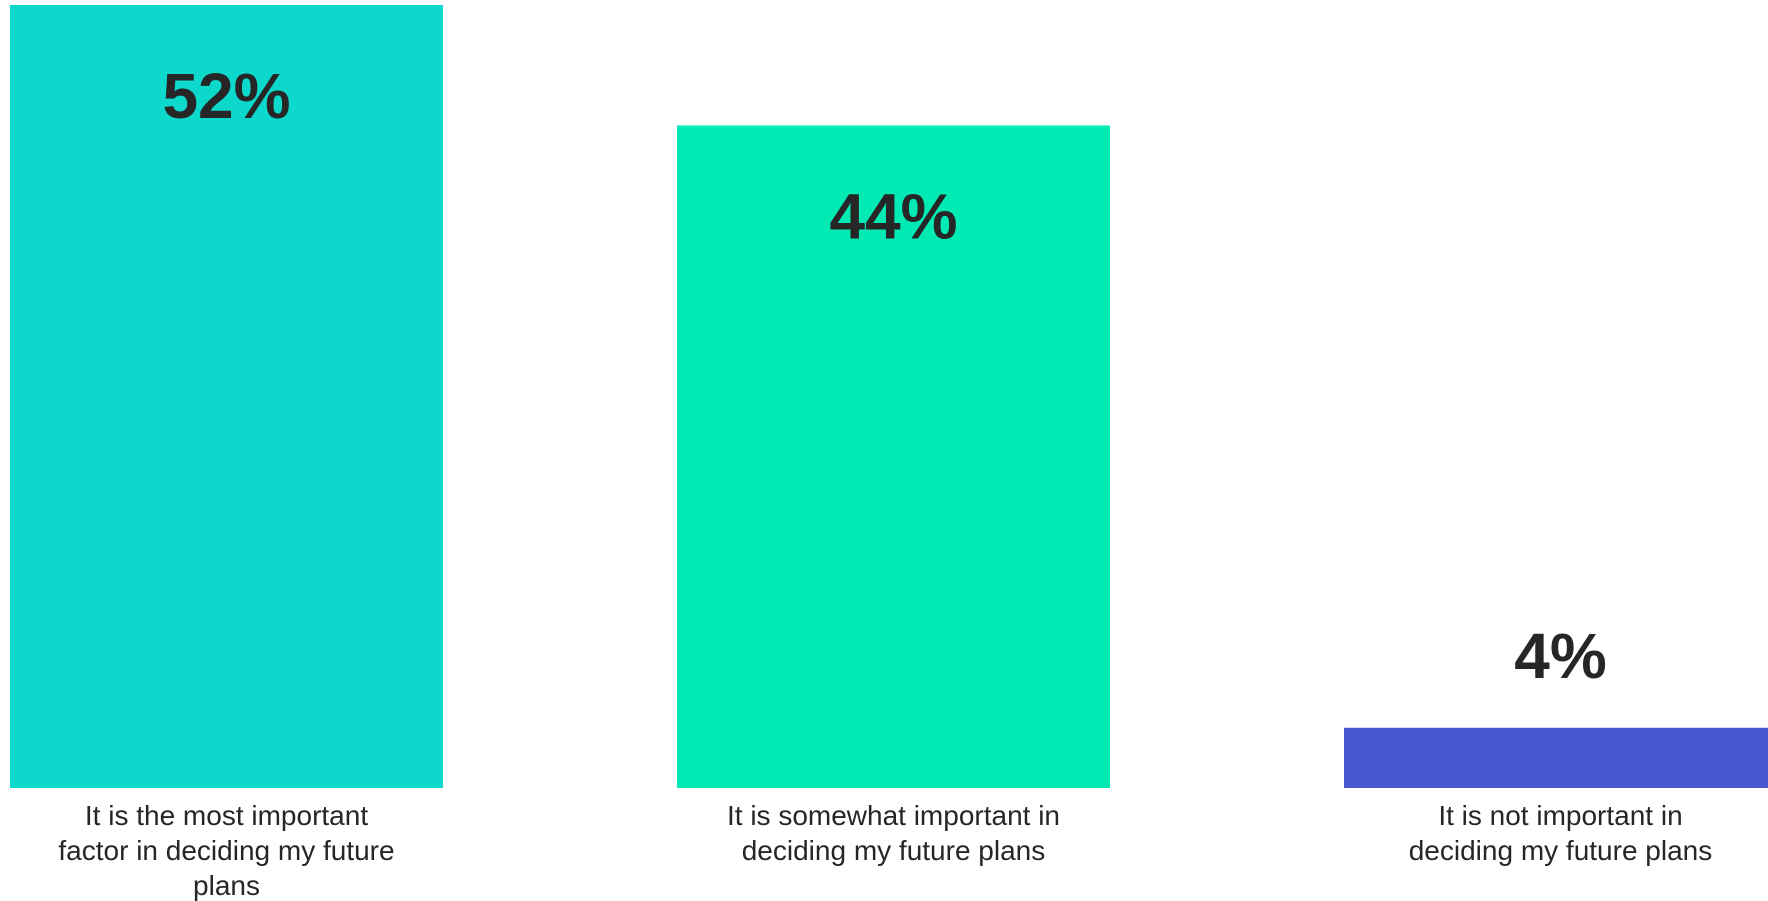 The width and height of the screenshot is (1768, 901). I want to click on category-label-line: It is the most important, so click(226, 815).